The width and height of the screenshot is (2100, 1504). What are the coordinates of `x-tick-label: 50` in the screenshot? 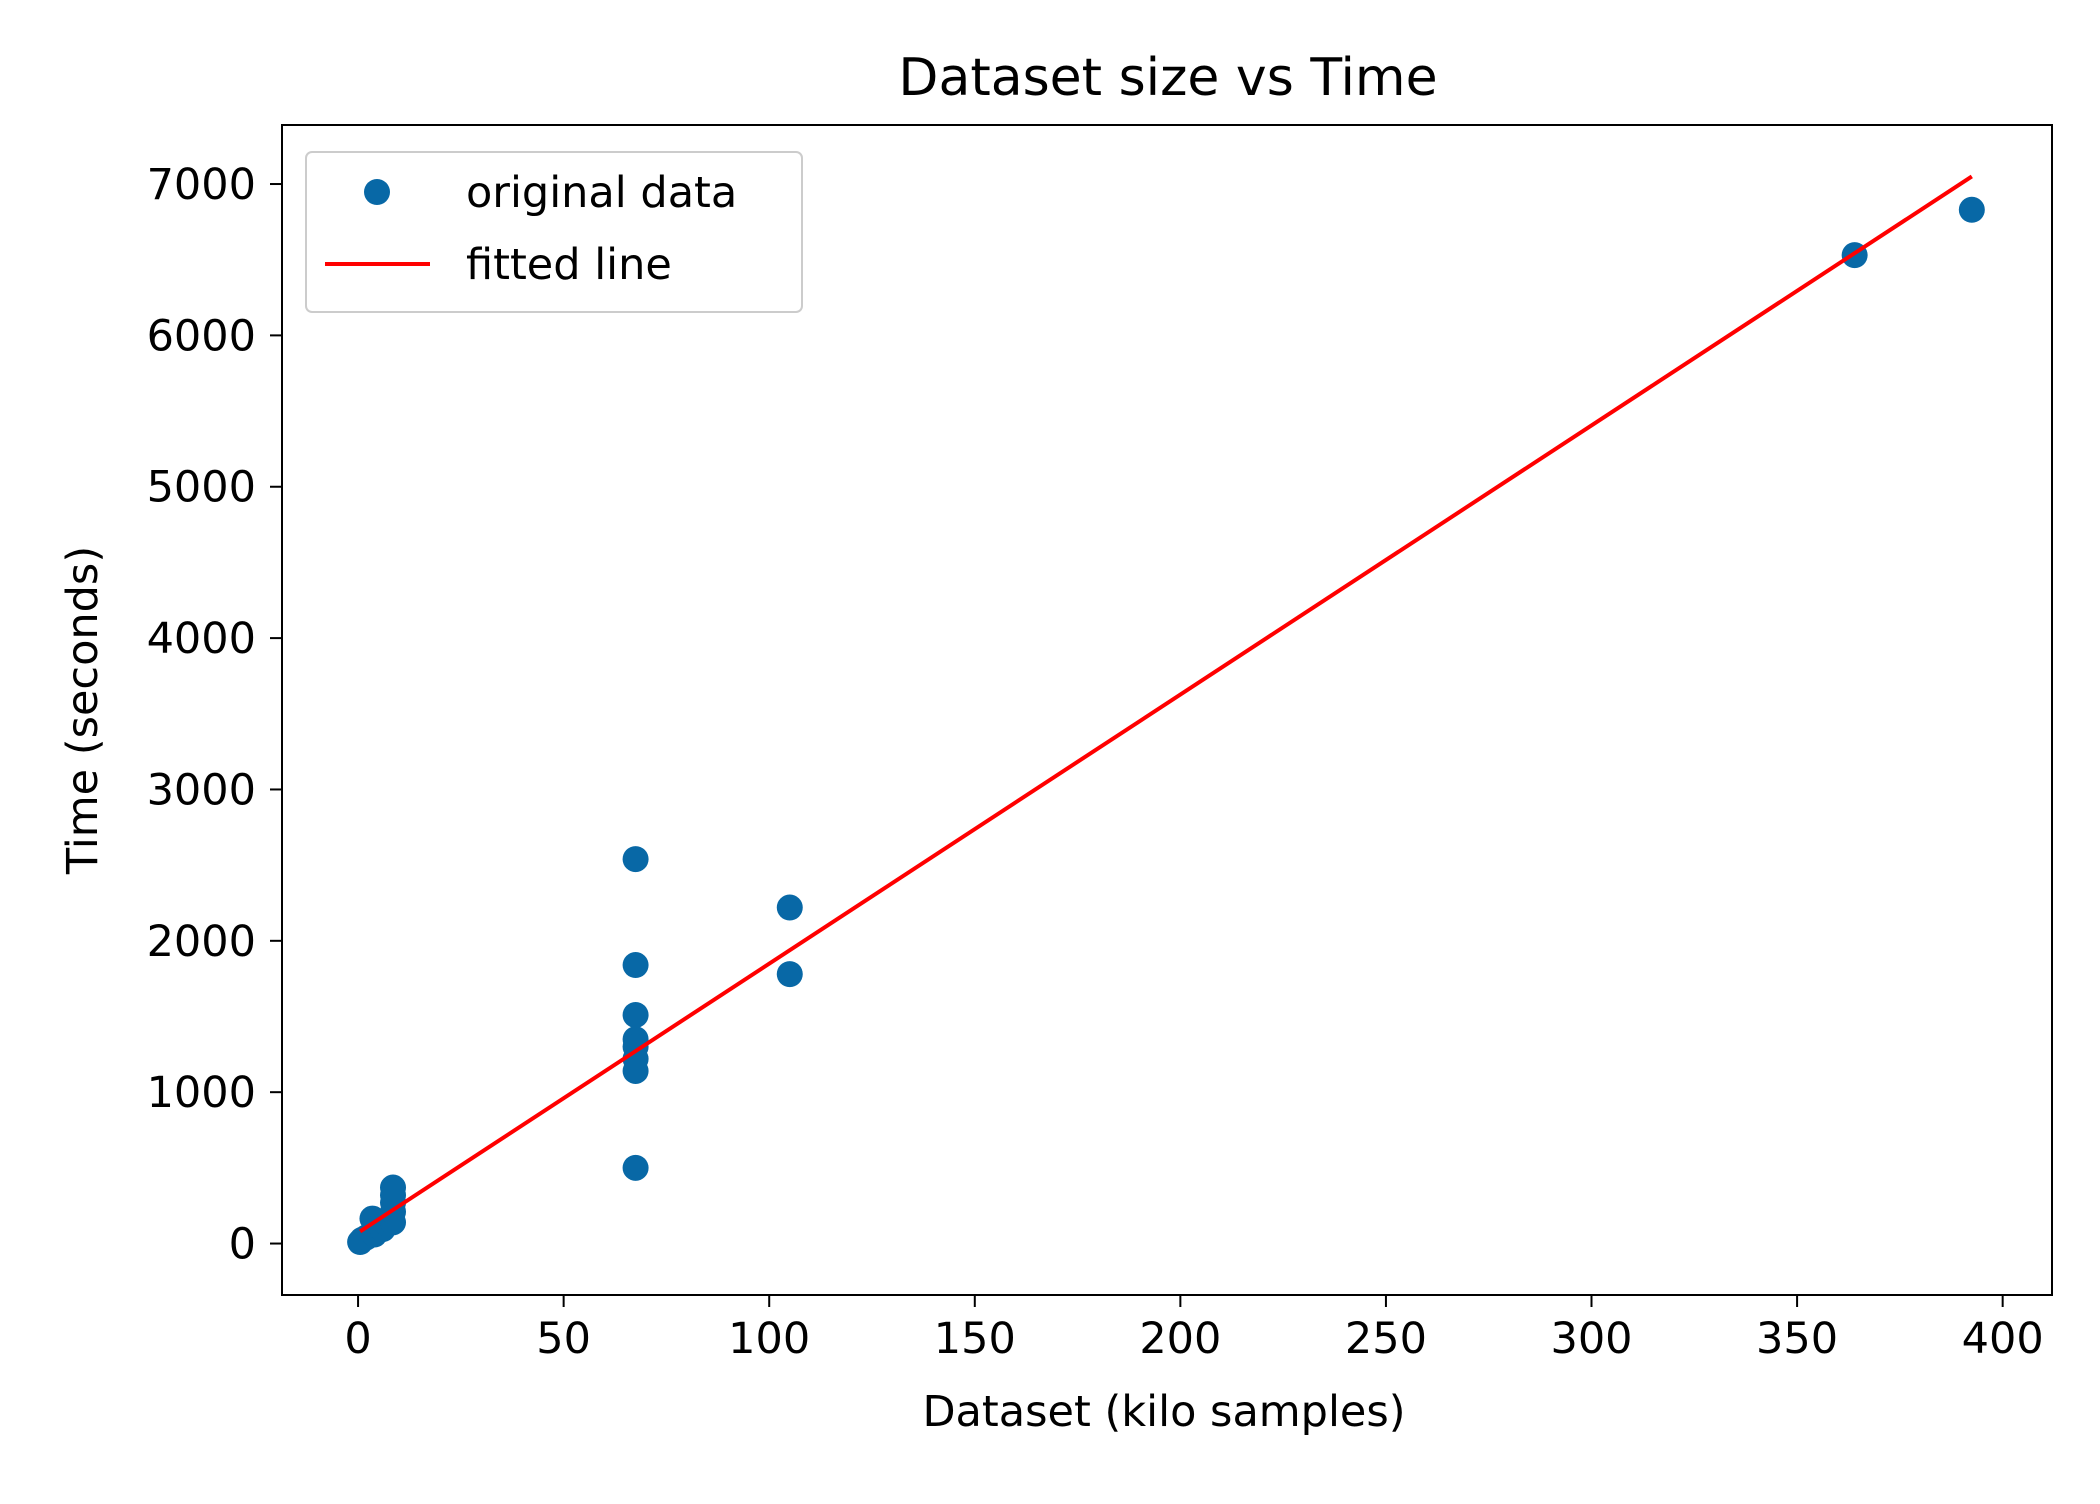 It's located at (563, 1339).